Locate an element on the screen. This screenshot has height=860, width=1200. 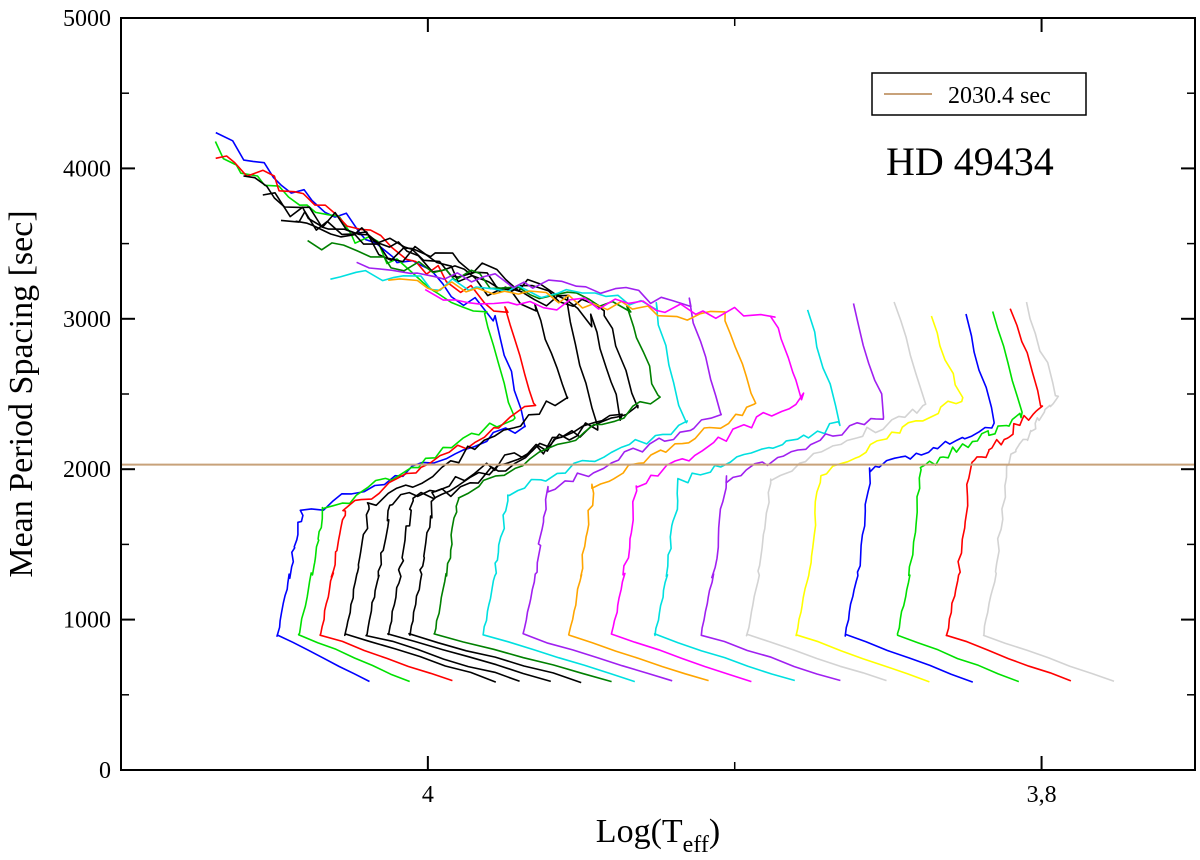
star-name-annotation: HD 49434 is located at coordinates (970, 161).